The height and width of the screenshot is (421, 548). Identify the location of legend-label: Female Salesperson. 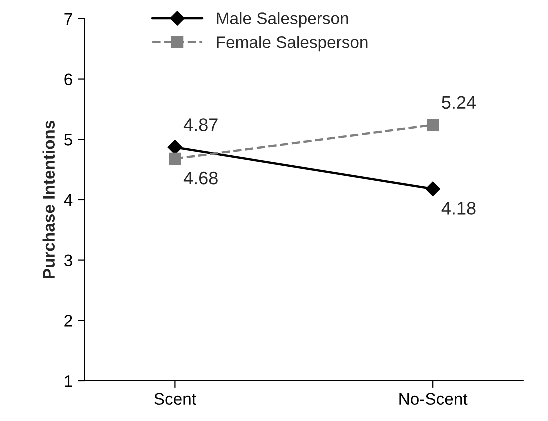
(292, 44).